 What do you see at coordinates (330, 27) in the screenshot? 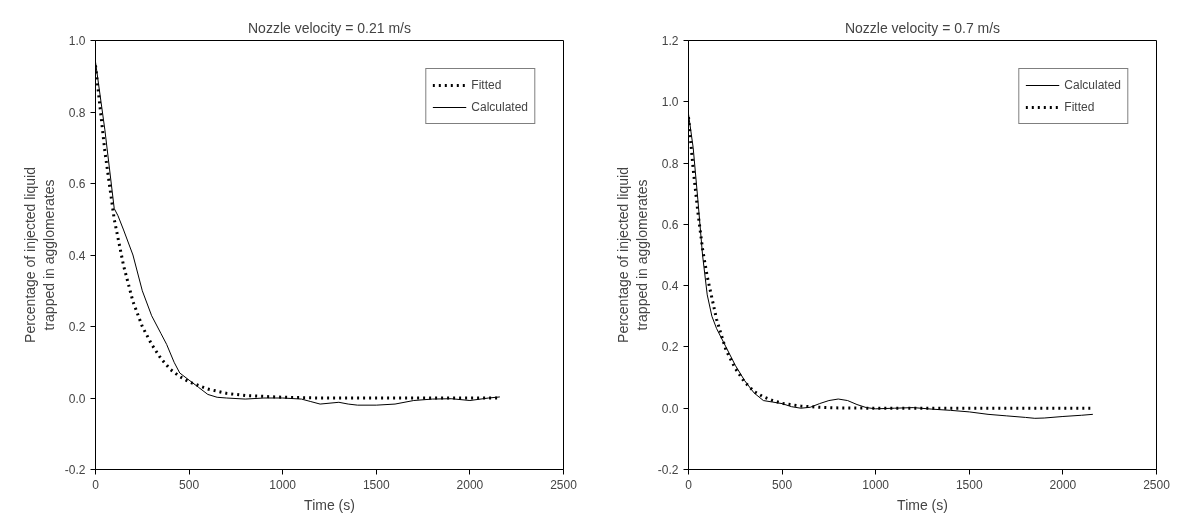
I see `chart-title: Nozzle velocity = 0.21 m/s` at bounding box center [330, 27].